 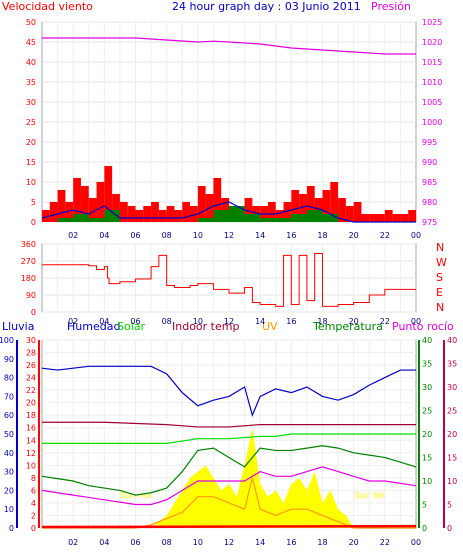 I want to click on pressure-tick-label: 1010, so click(x=432, y=82).